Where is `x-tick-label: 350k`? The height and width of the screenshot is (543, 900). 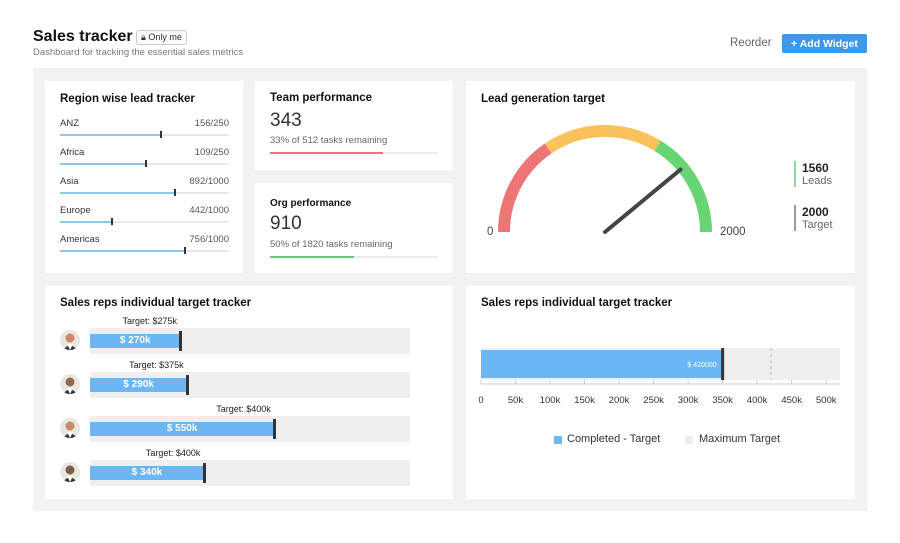
x-tick-label: 350k is located at coordinates (722, 400).